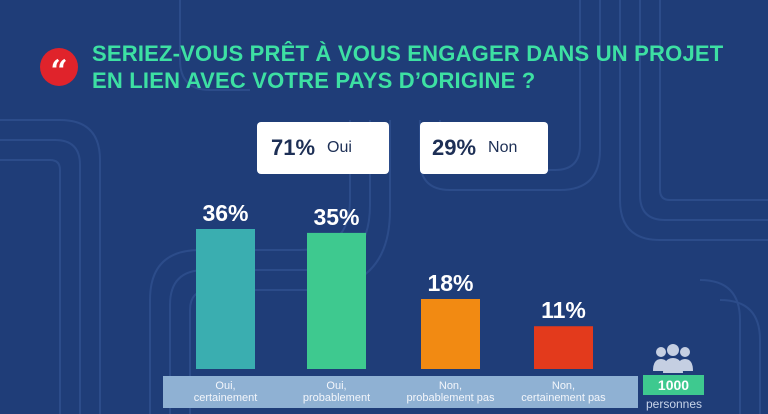  What do you see at coordinates (226, 392) in the screenshot?
I see `category-label-1: Oui, certainement` at bounding box center [226, 392].